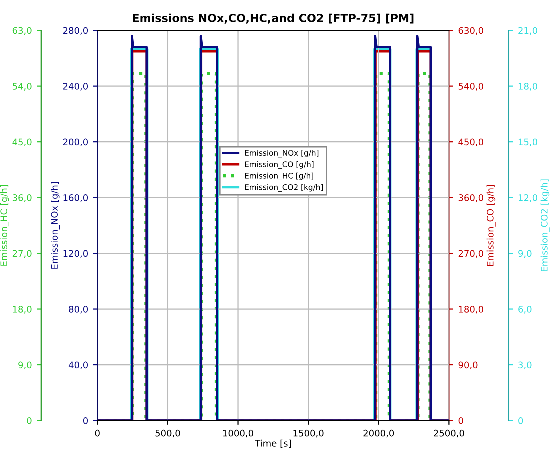 This screenshot has width=558, height=450. What do you see at coordinates (273, 444) in the screenshot?
I see `x-axis-title: Time [s]` at bounding box center [273, 444].